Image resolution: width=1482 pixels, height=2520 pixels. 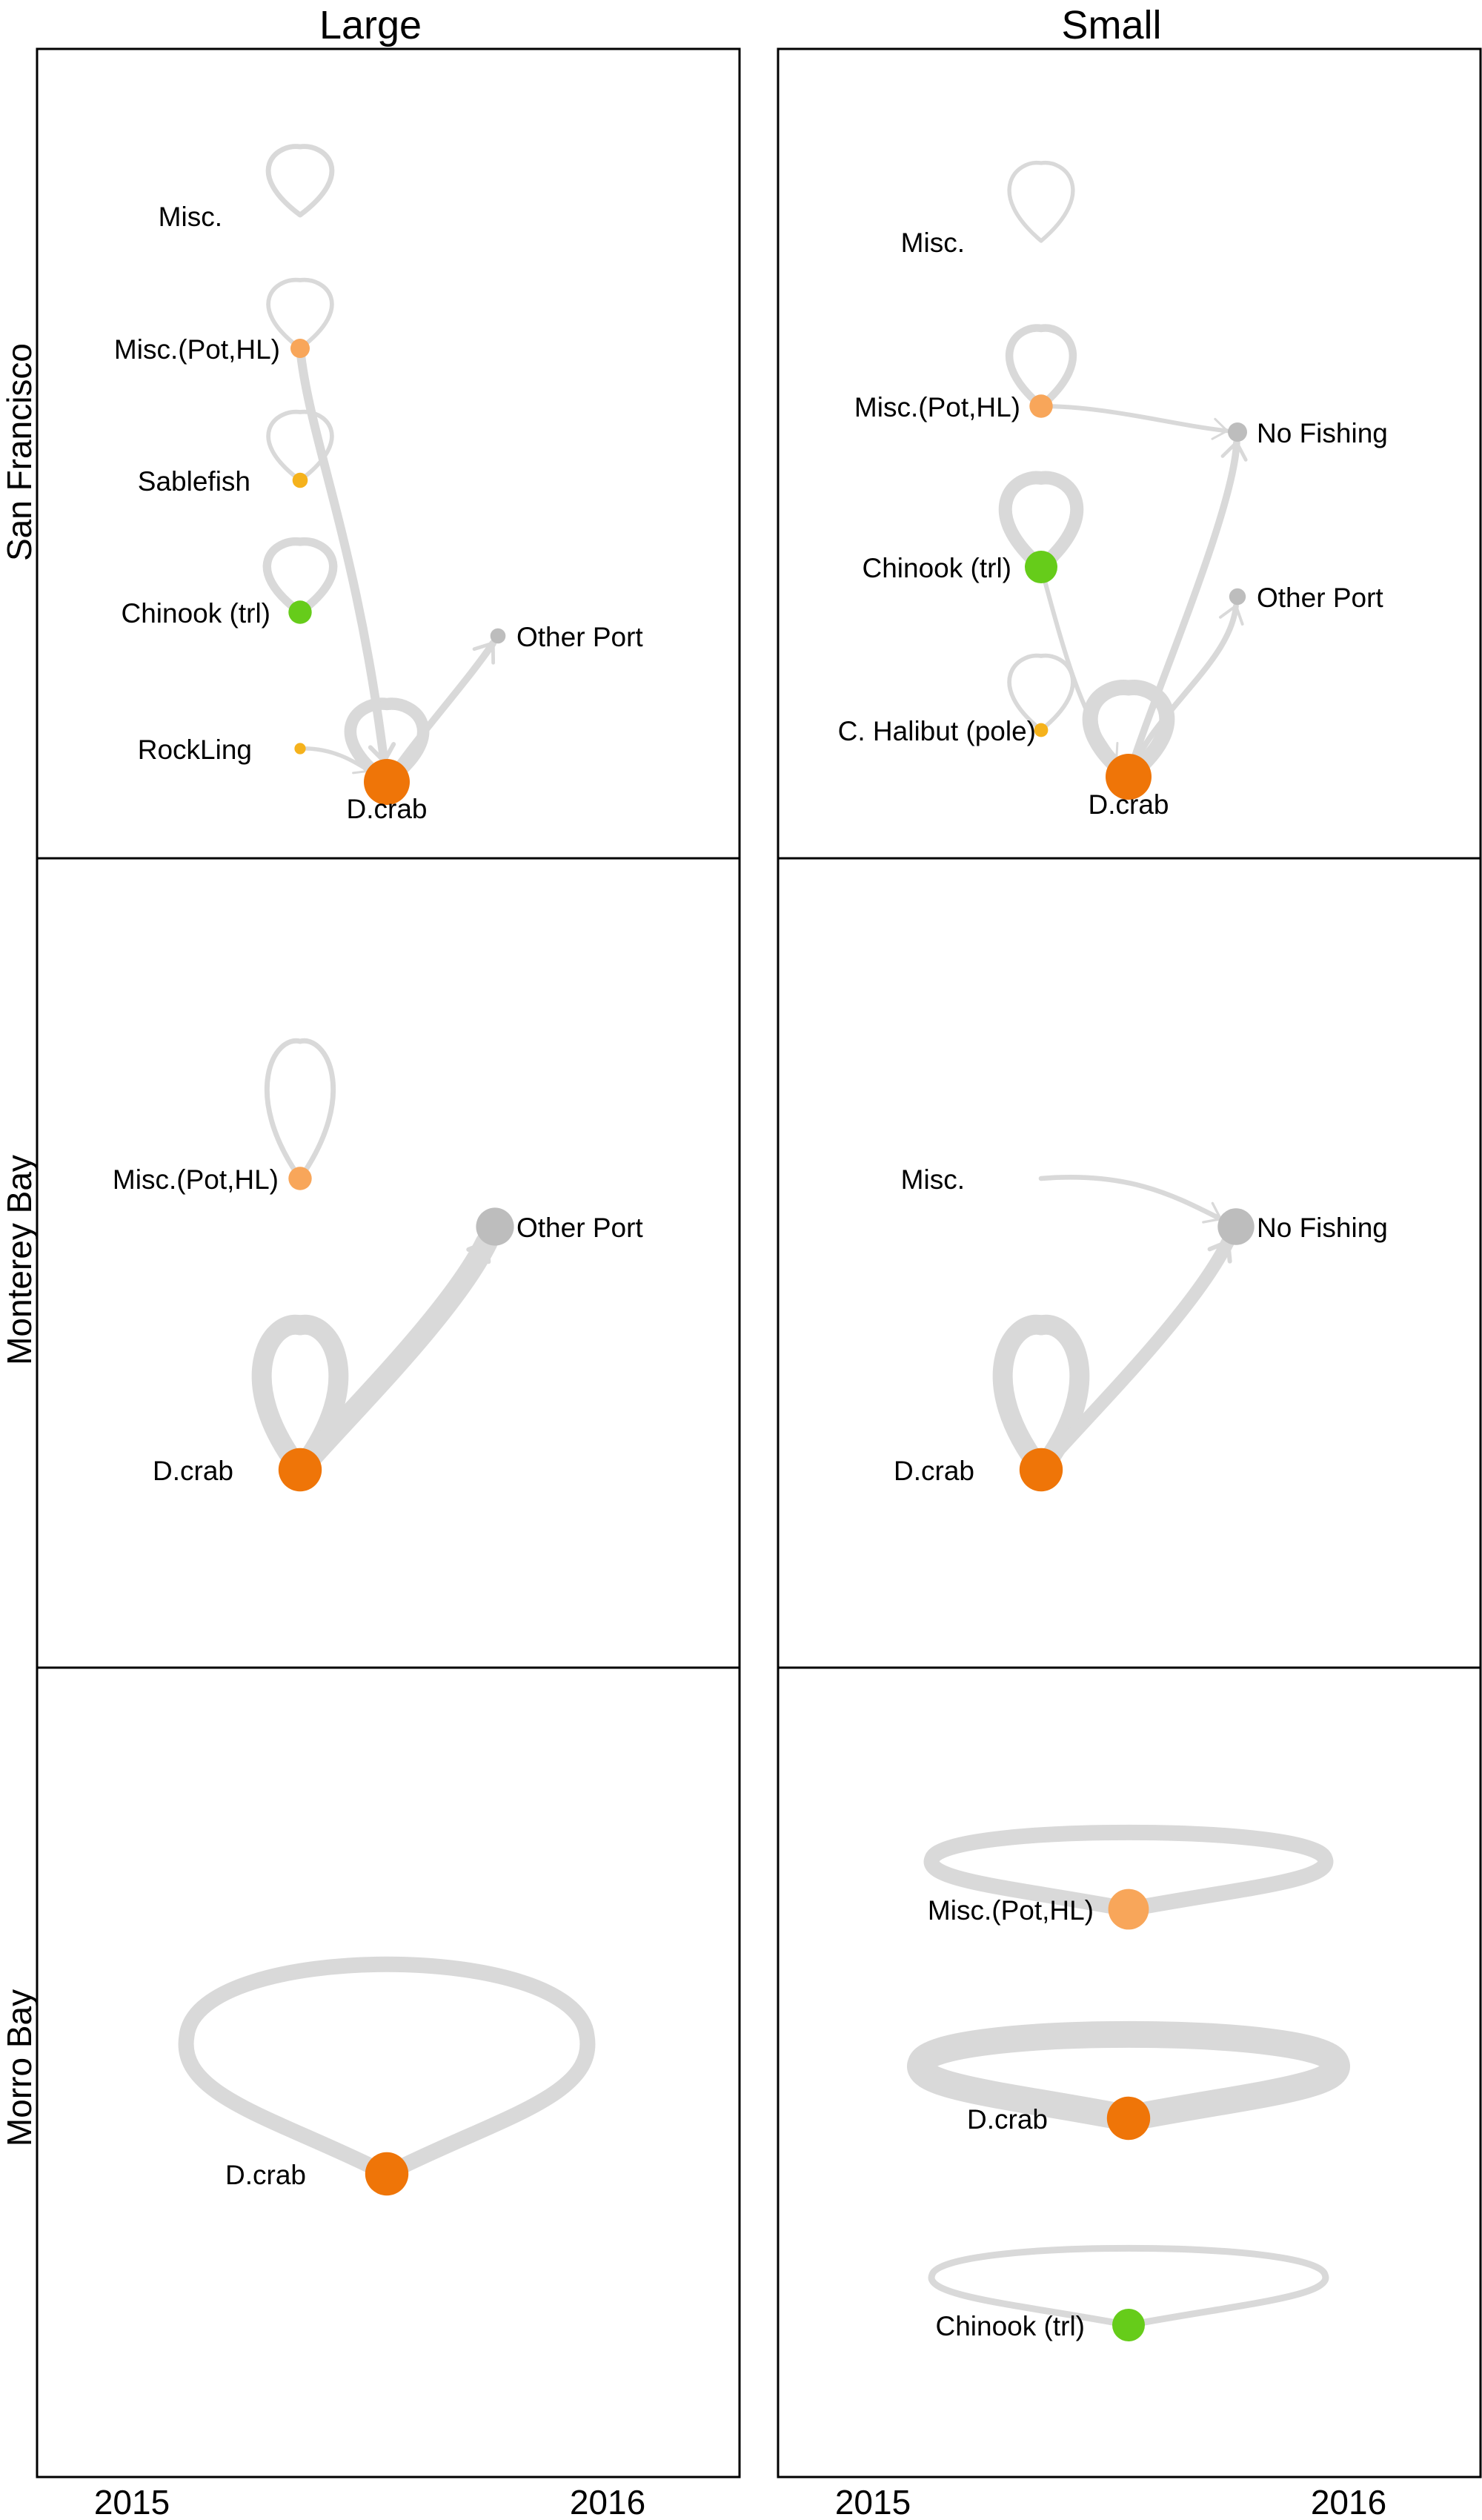 What do you see at coordinates (1237, 597) in the screenshot?
I see `node-san-francisco-small-oport` at bounding box center [1237, 597].